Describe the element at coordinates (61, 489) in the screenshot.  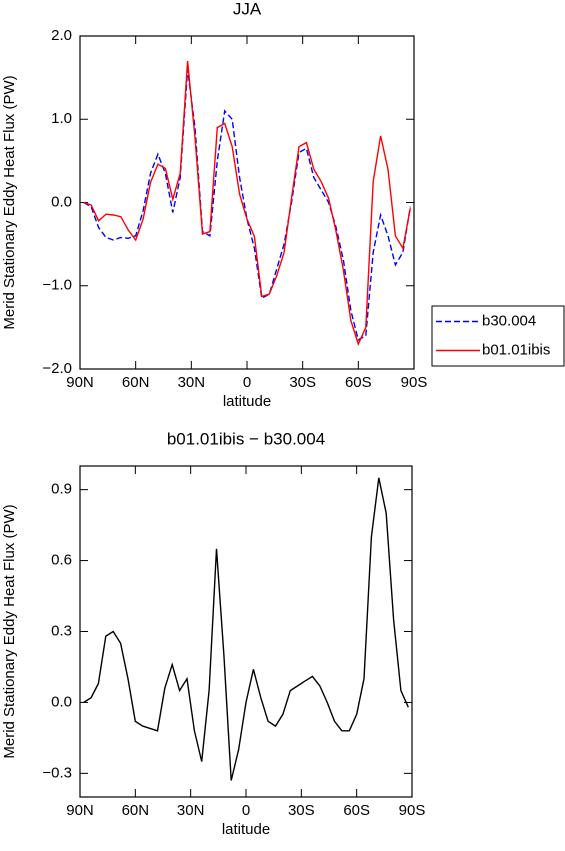
I see `y-tick-label: 0.9` at that location.